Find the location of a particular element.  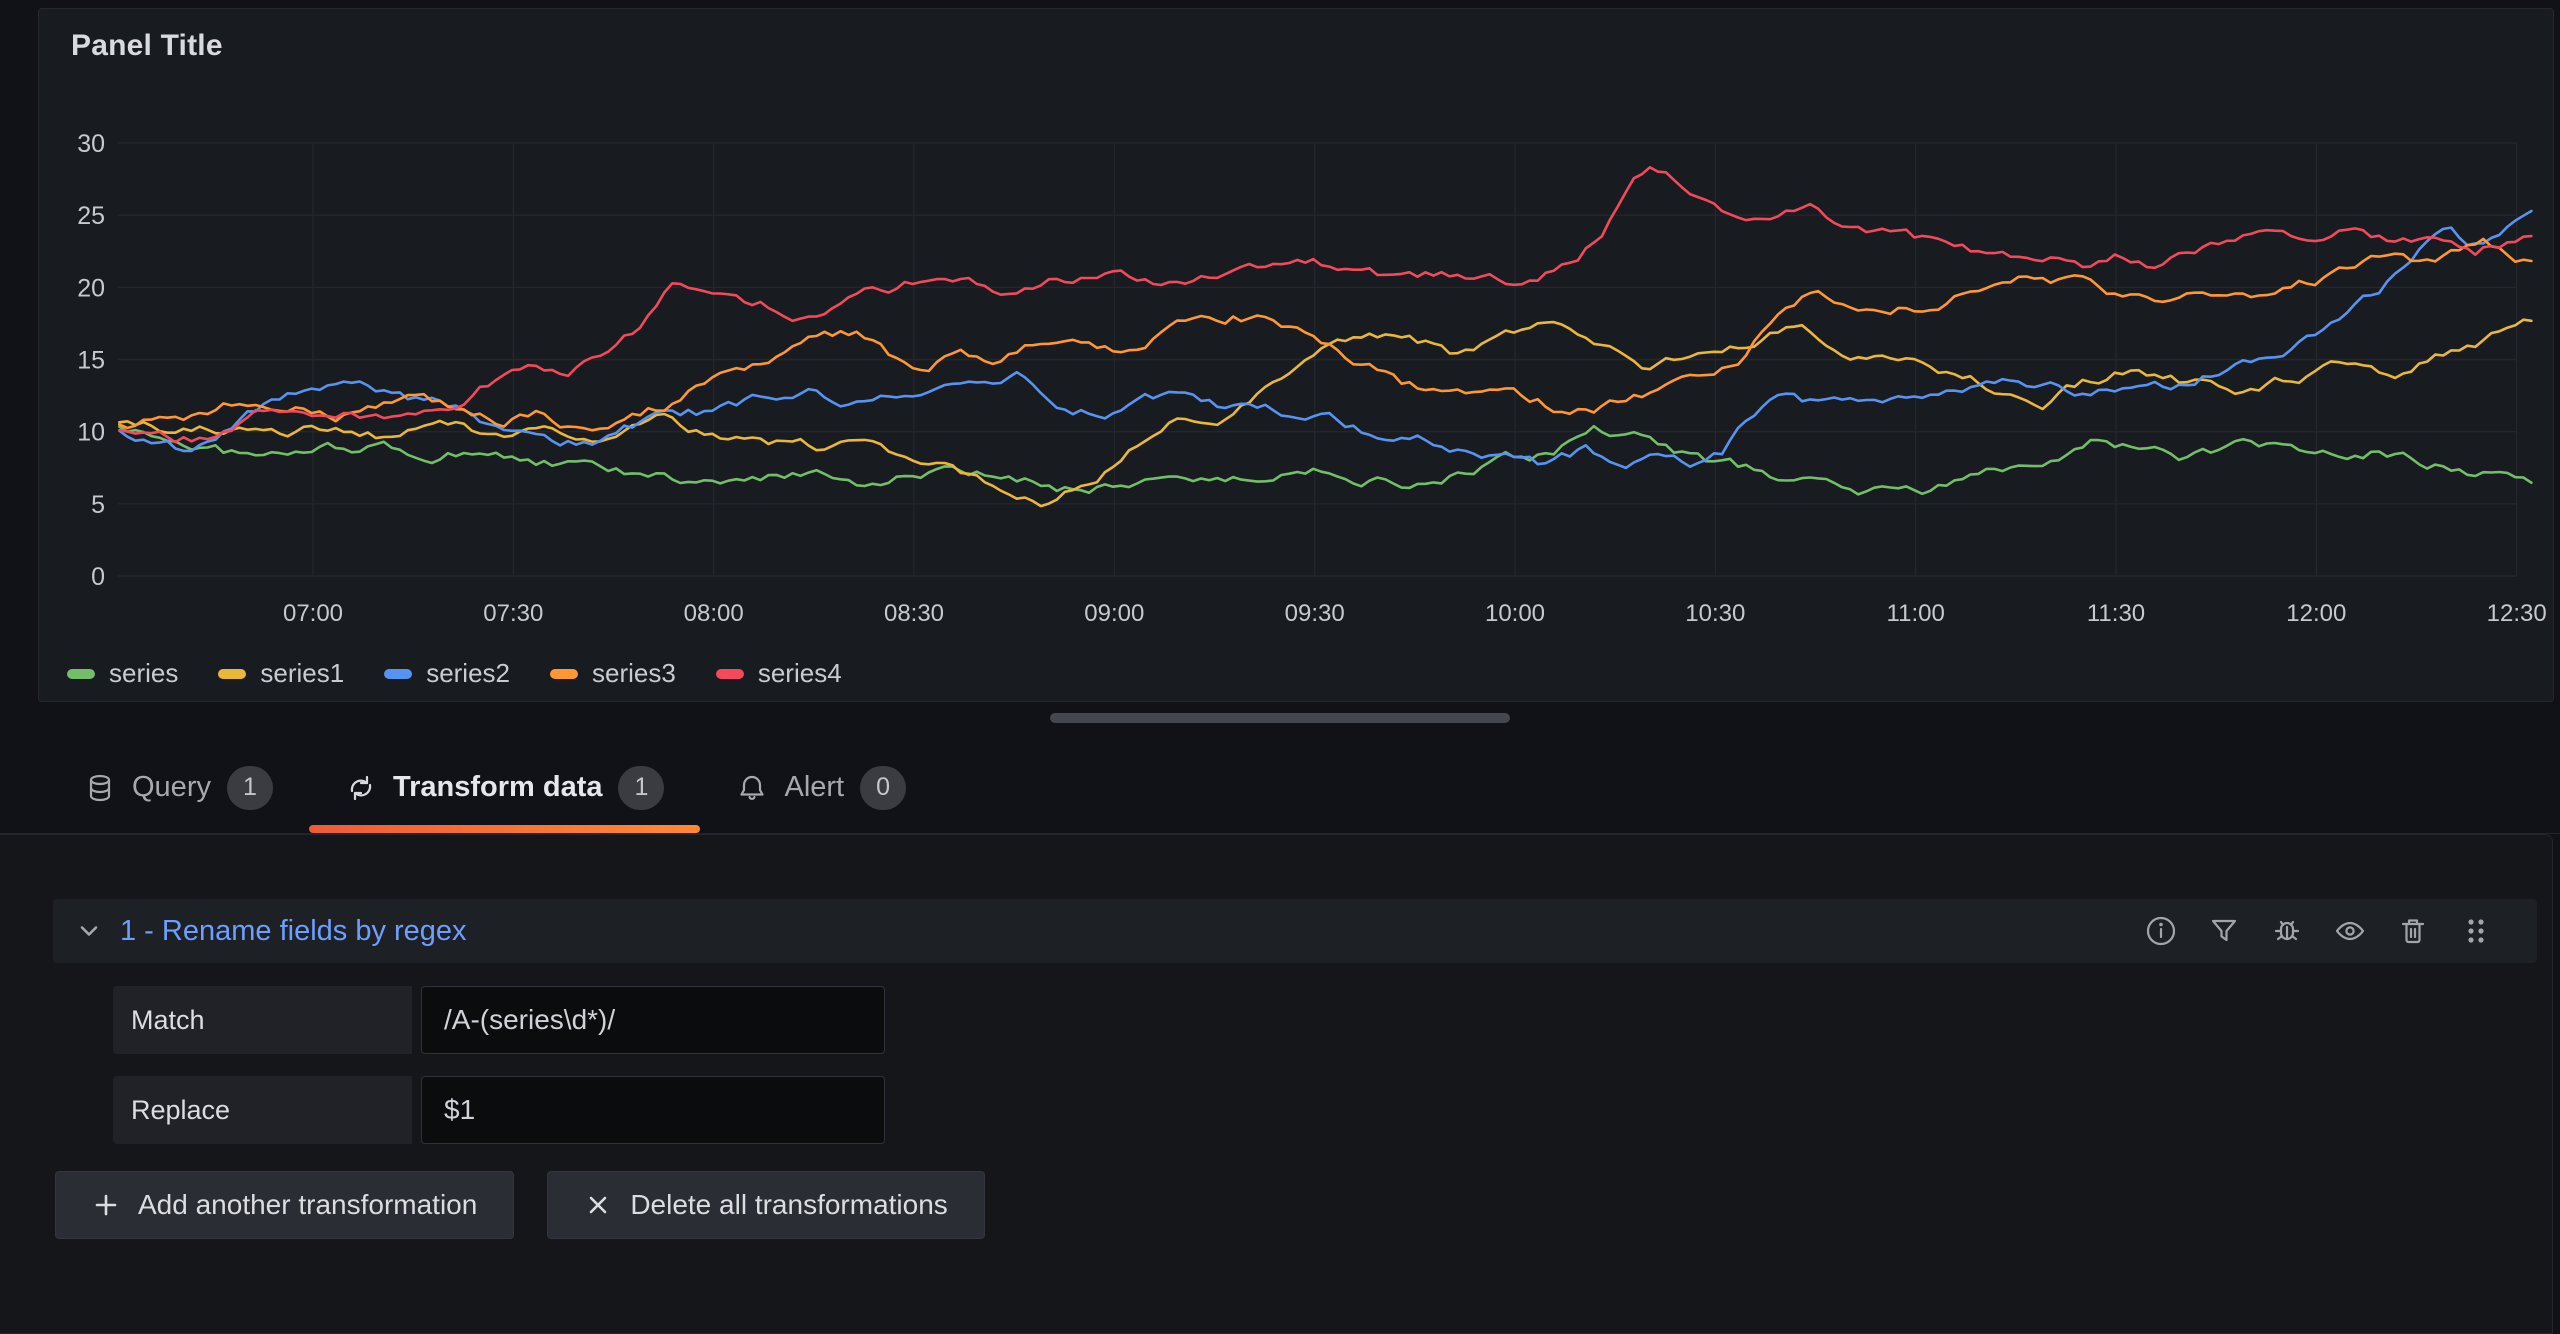

series-line-series is located at coordinates (1325, 460).